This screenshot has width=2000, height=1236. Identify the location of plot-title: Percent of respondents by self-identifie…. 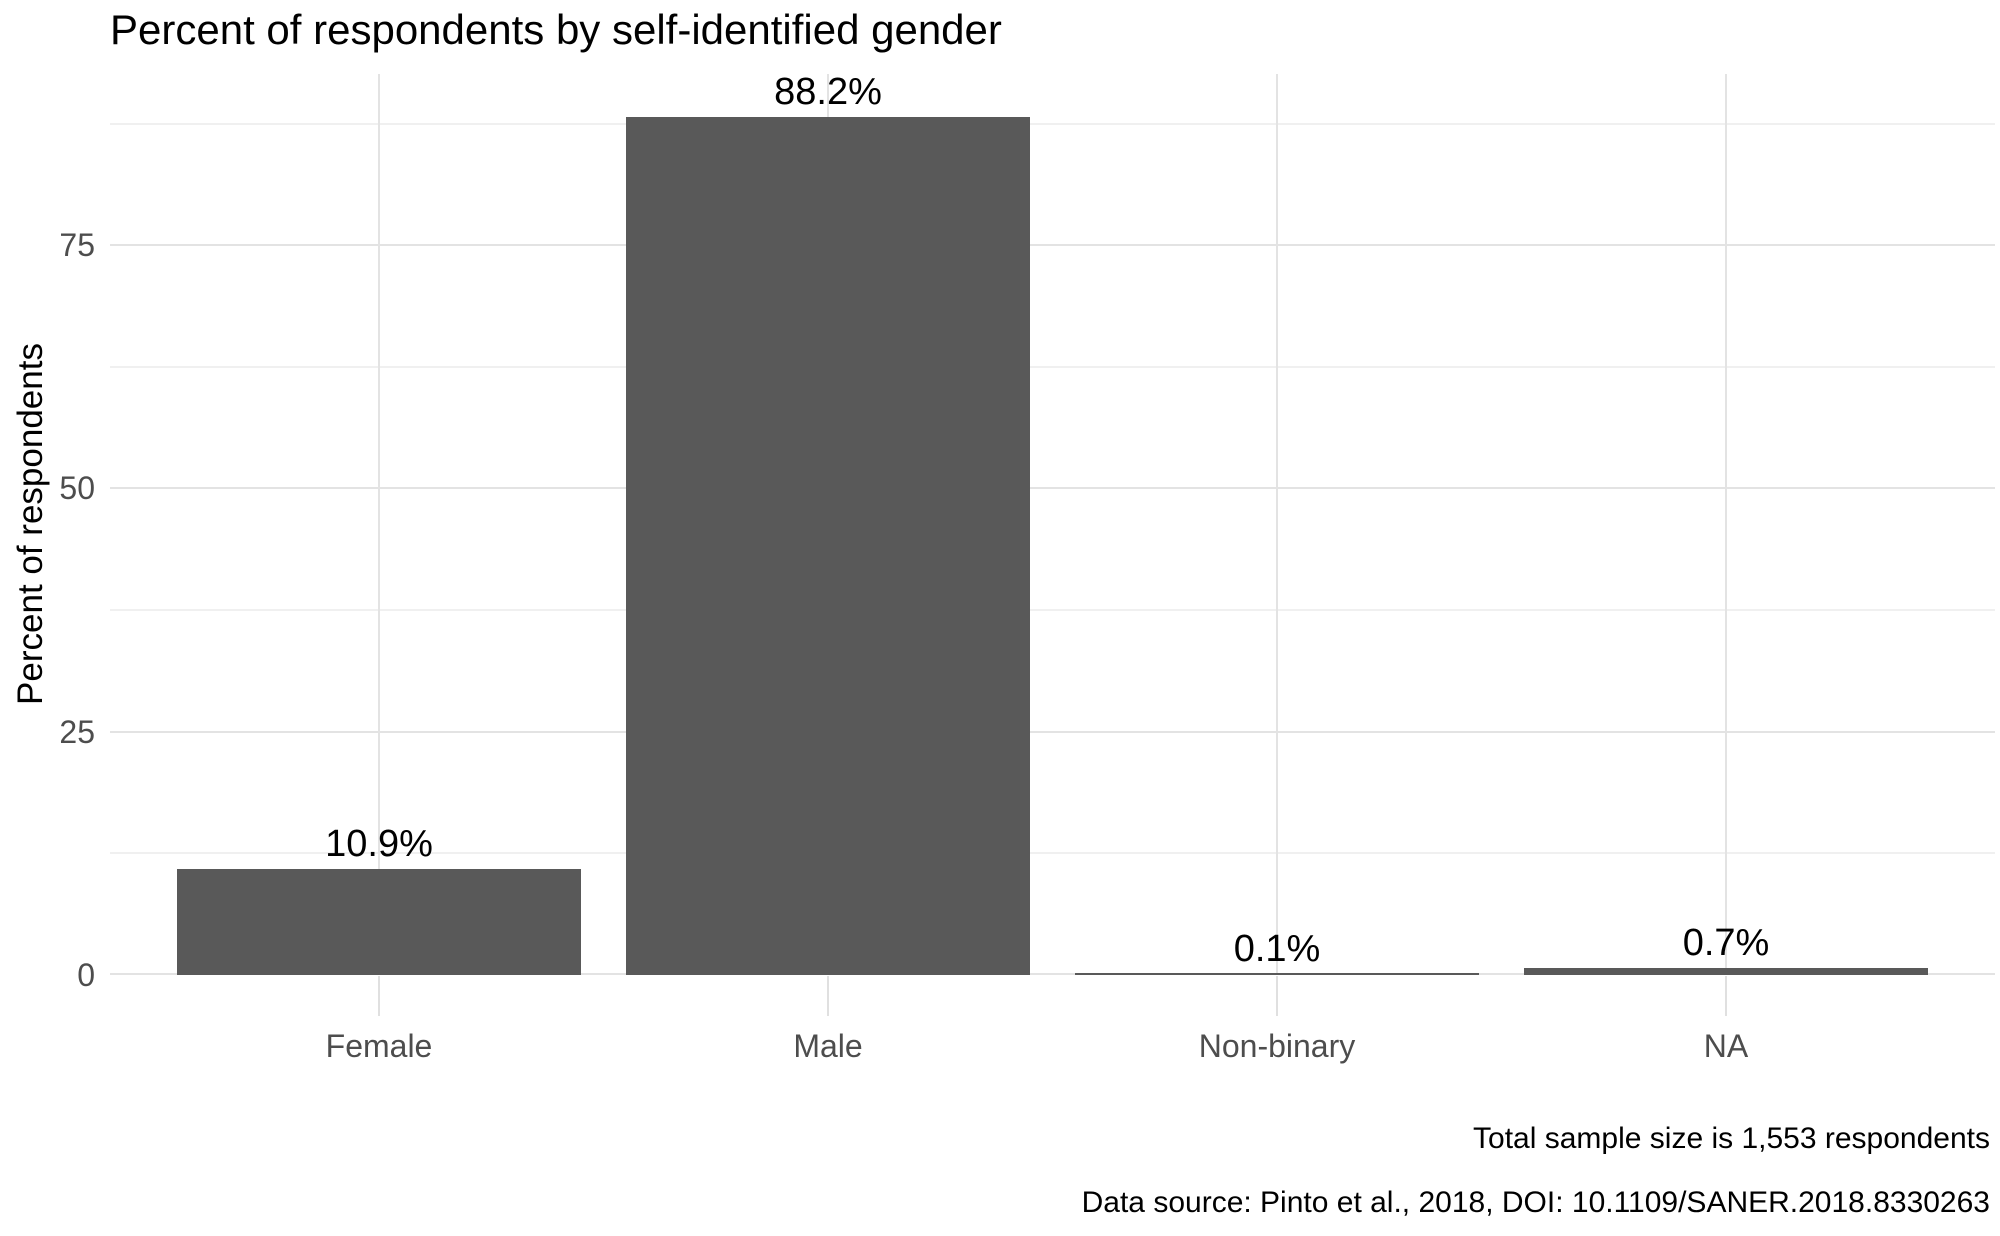
(556, 29).